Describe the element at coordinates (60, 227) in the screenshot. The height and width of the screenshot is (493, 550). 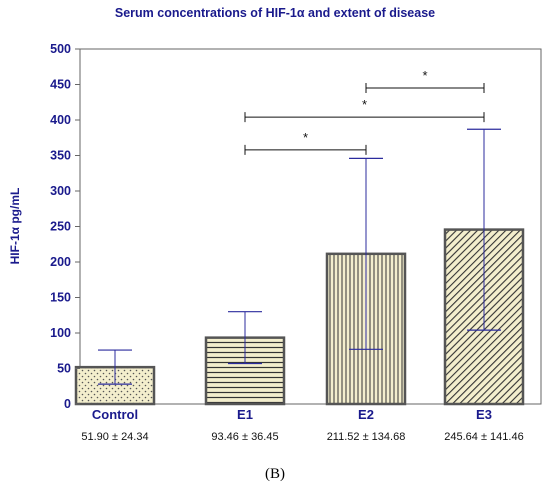
I see `y-tick-label: 250` at that location.